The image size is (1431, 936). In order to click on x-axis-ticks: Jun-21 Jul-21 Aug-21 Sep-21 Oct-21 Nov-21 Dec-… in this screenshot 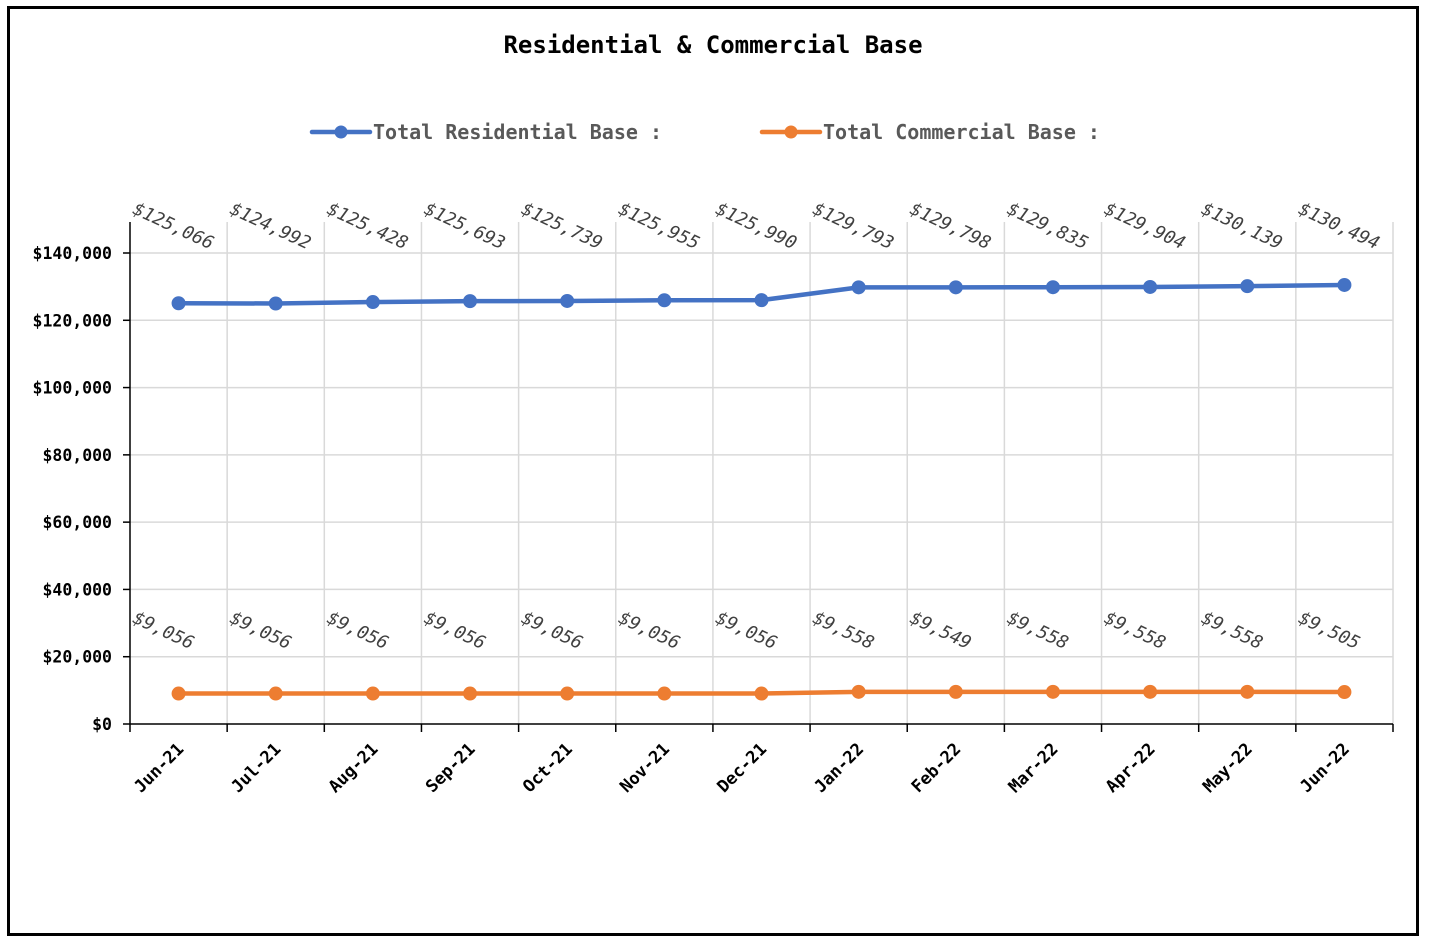, I will do `click(742, 768)`.